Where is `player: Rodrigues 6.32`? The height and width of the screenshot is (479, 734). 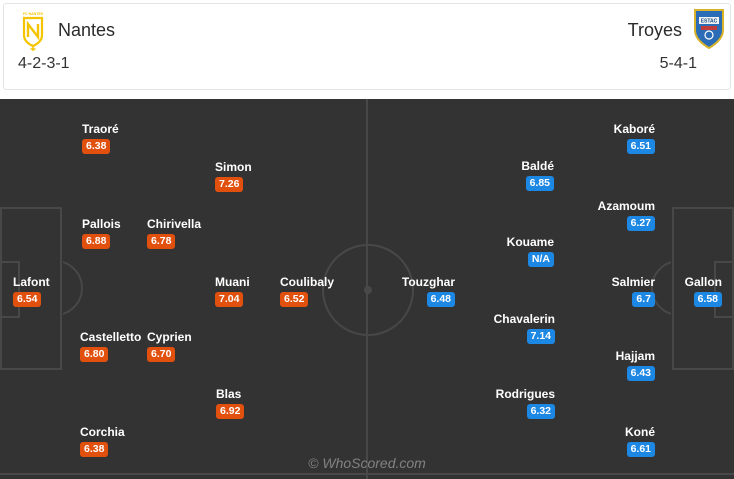
player: Rodrigues 6.32 is located at coordinates (525, 403).